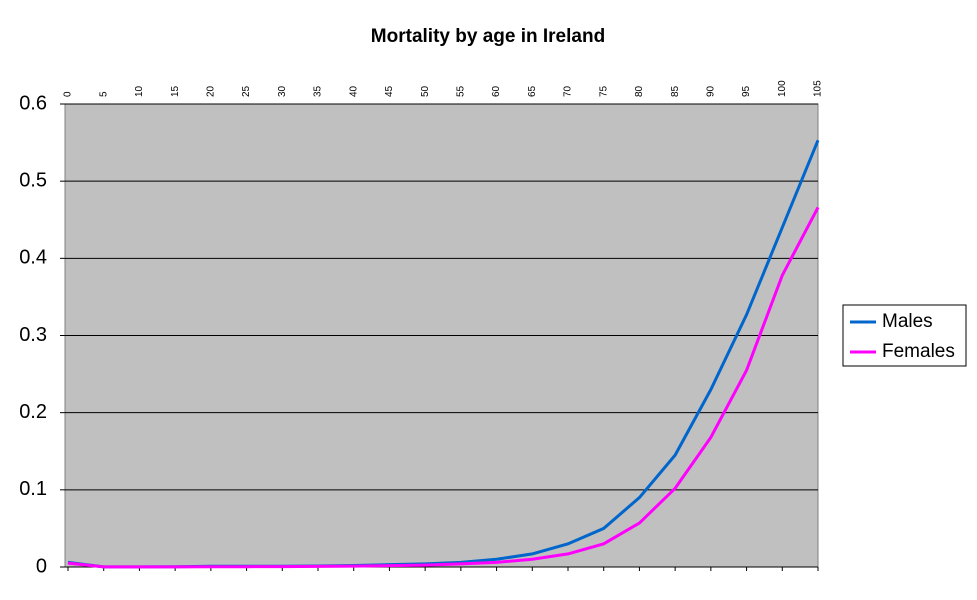 The width and height of the screenshot is (977, 600). What do you see at coordinates (818, 88) in the screenshot?
I see `x-tick-label: 105` at bounding box center [818, 88].